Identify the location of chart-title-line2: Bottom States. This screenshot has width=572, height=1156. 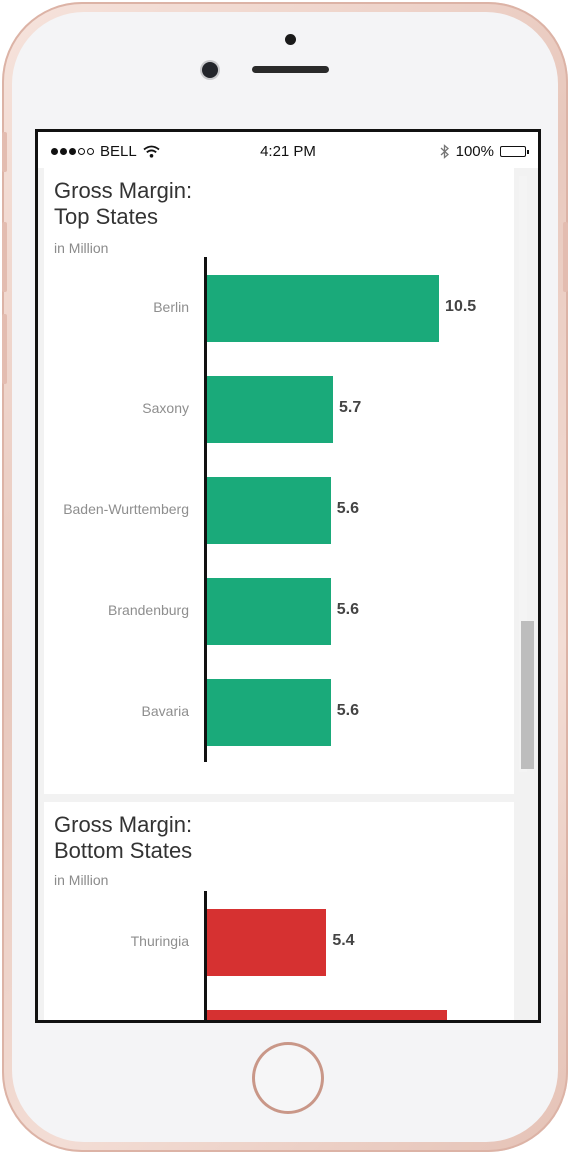
(123, 850).